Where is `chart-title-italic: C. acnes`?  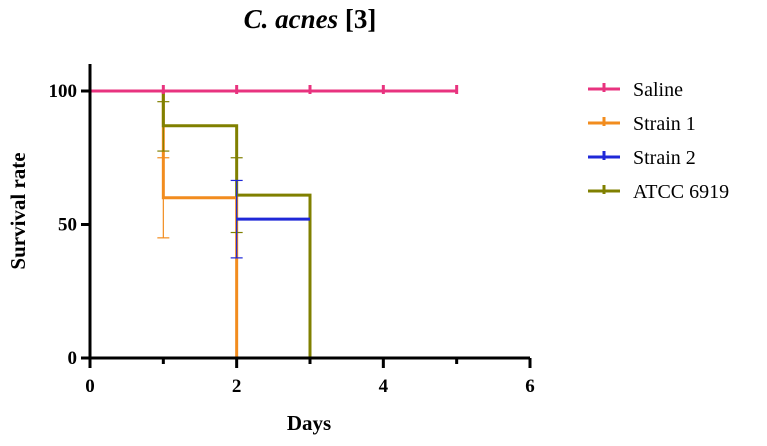 chart-title-italic: C. acnes is located at coordinates (291, 19).